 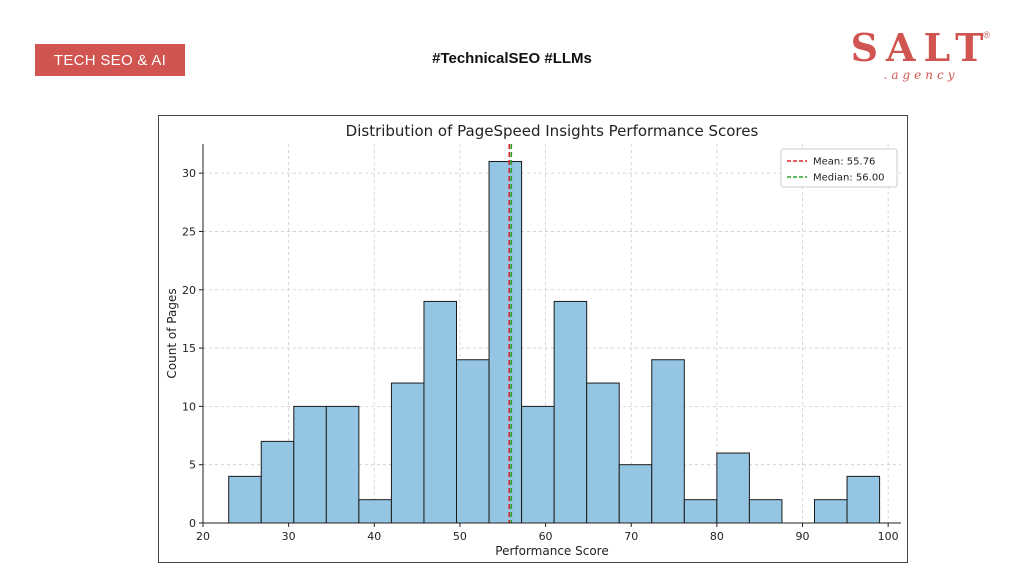 I want to click on x-tick-label: 80, so click(x=717, y=536).